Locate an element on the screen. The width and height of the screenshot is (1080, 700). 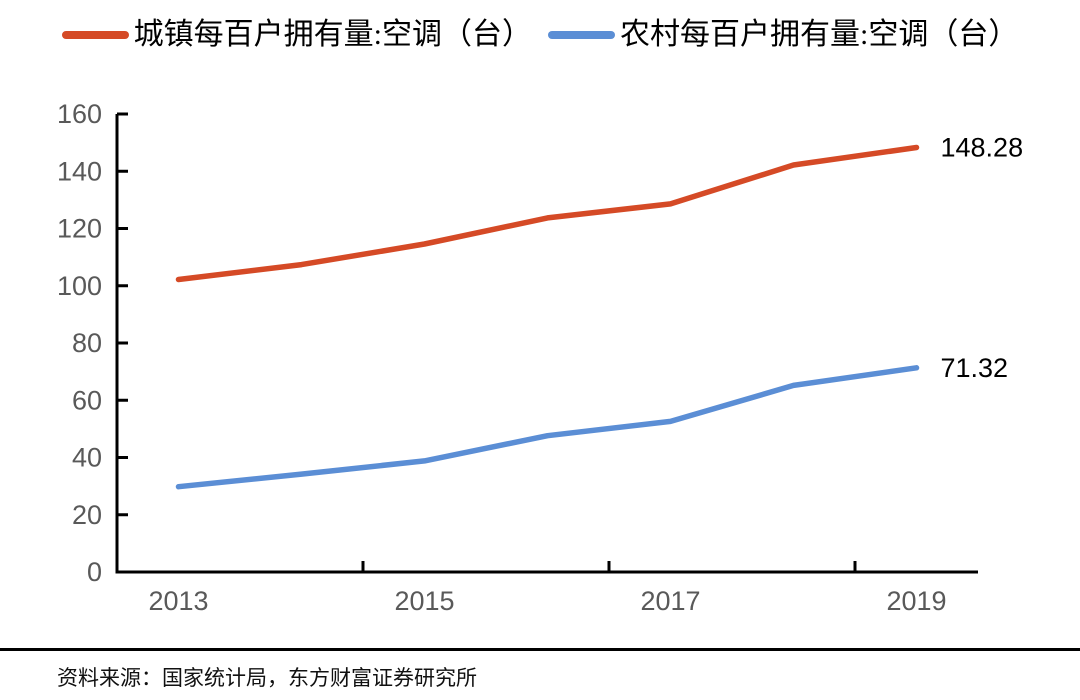
x-axis-tick-label: 2019 is located at coordinates (916, 601).